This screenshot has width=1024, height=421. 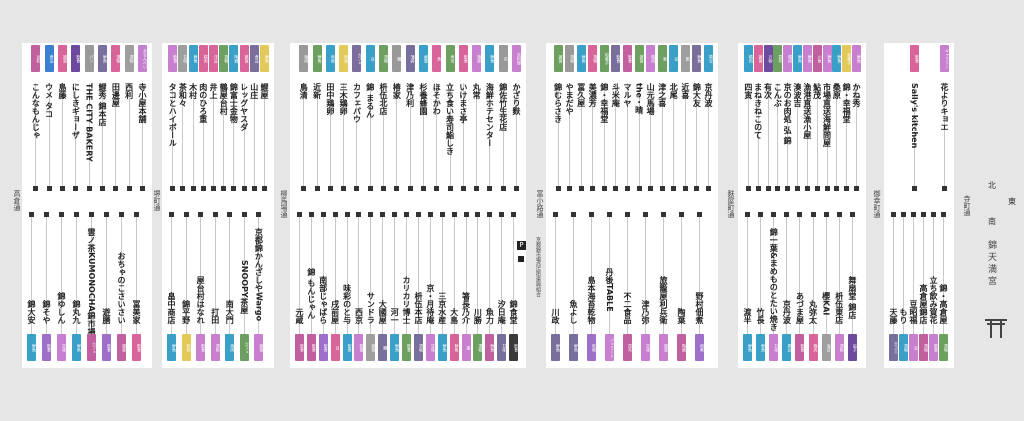 I want to click on category-tag: 京料理, so click(x=516, y=58).